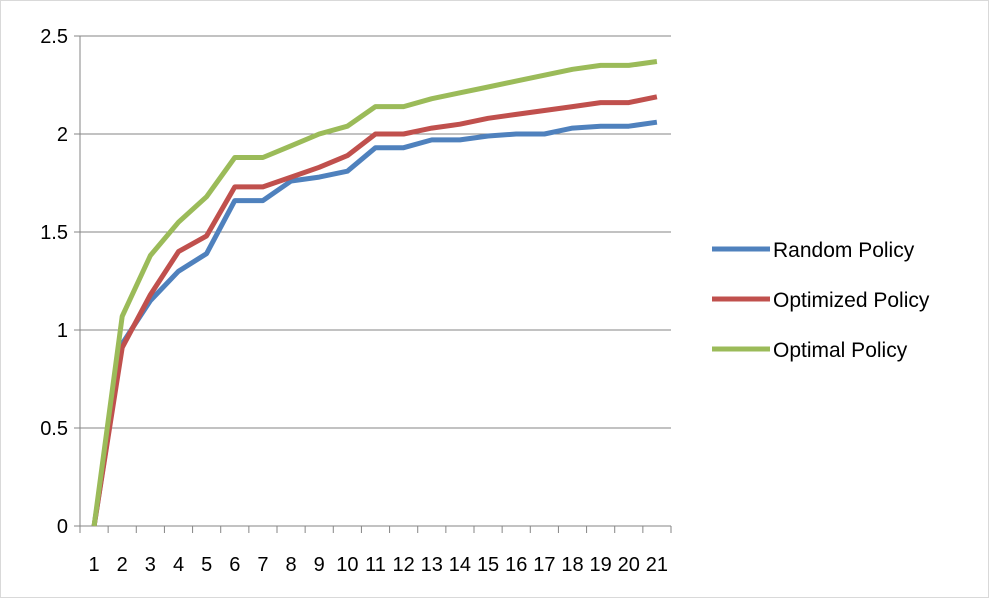 This screenshot has width=989, height=602. What do you see at coordinates (62, 135) in the screenshot?
I see `y-tick-label: 2` at bounding box center [62, 135].